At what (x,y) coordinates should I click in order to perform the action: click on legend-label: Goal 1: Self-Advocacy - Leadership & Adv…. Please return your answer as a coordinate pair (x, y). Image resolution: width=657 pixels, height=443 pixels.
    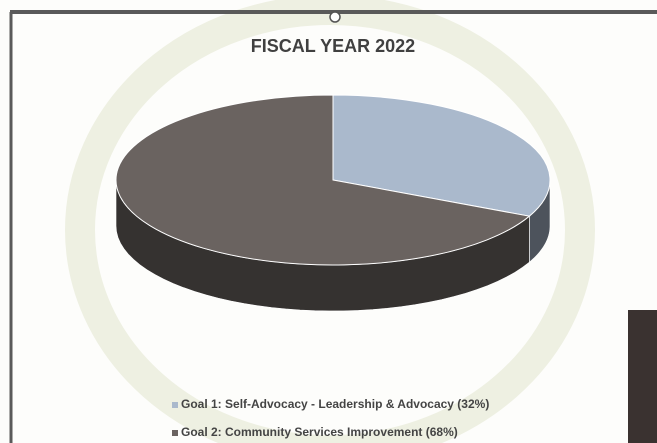
    Looking at the image, I should click on (335, 404).